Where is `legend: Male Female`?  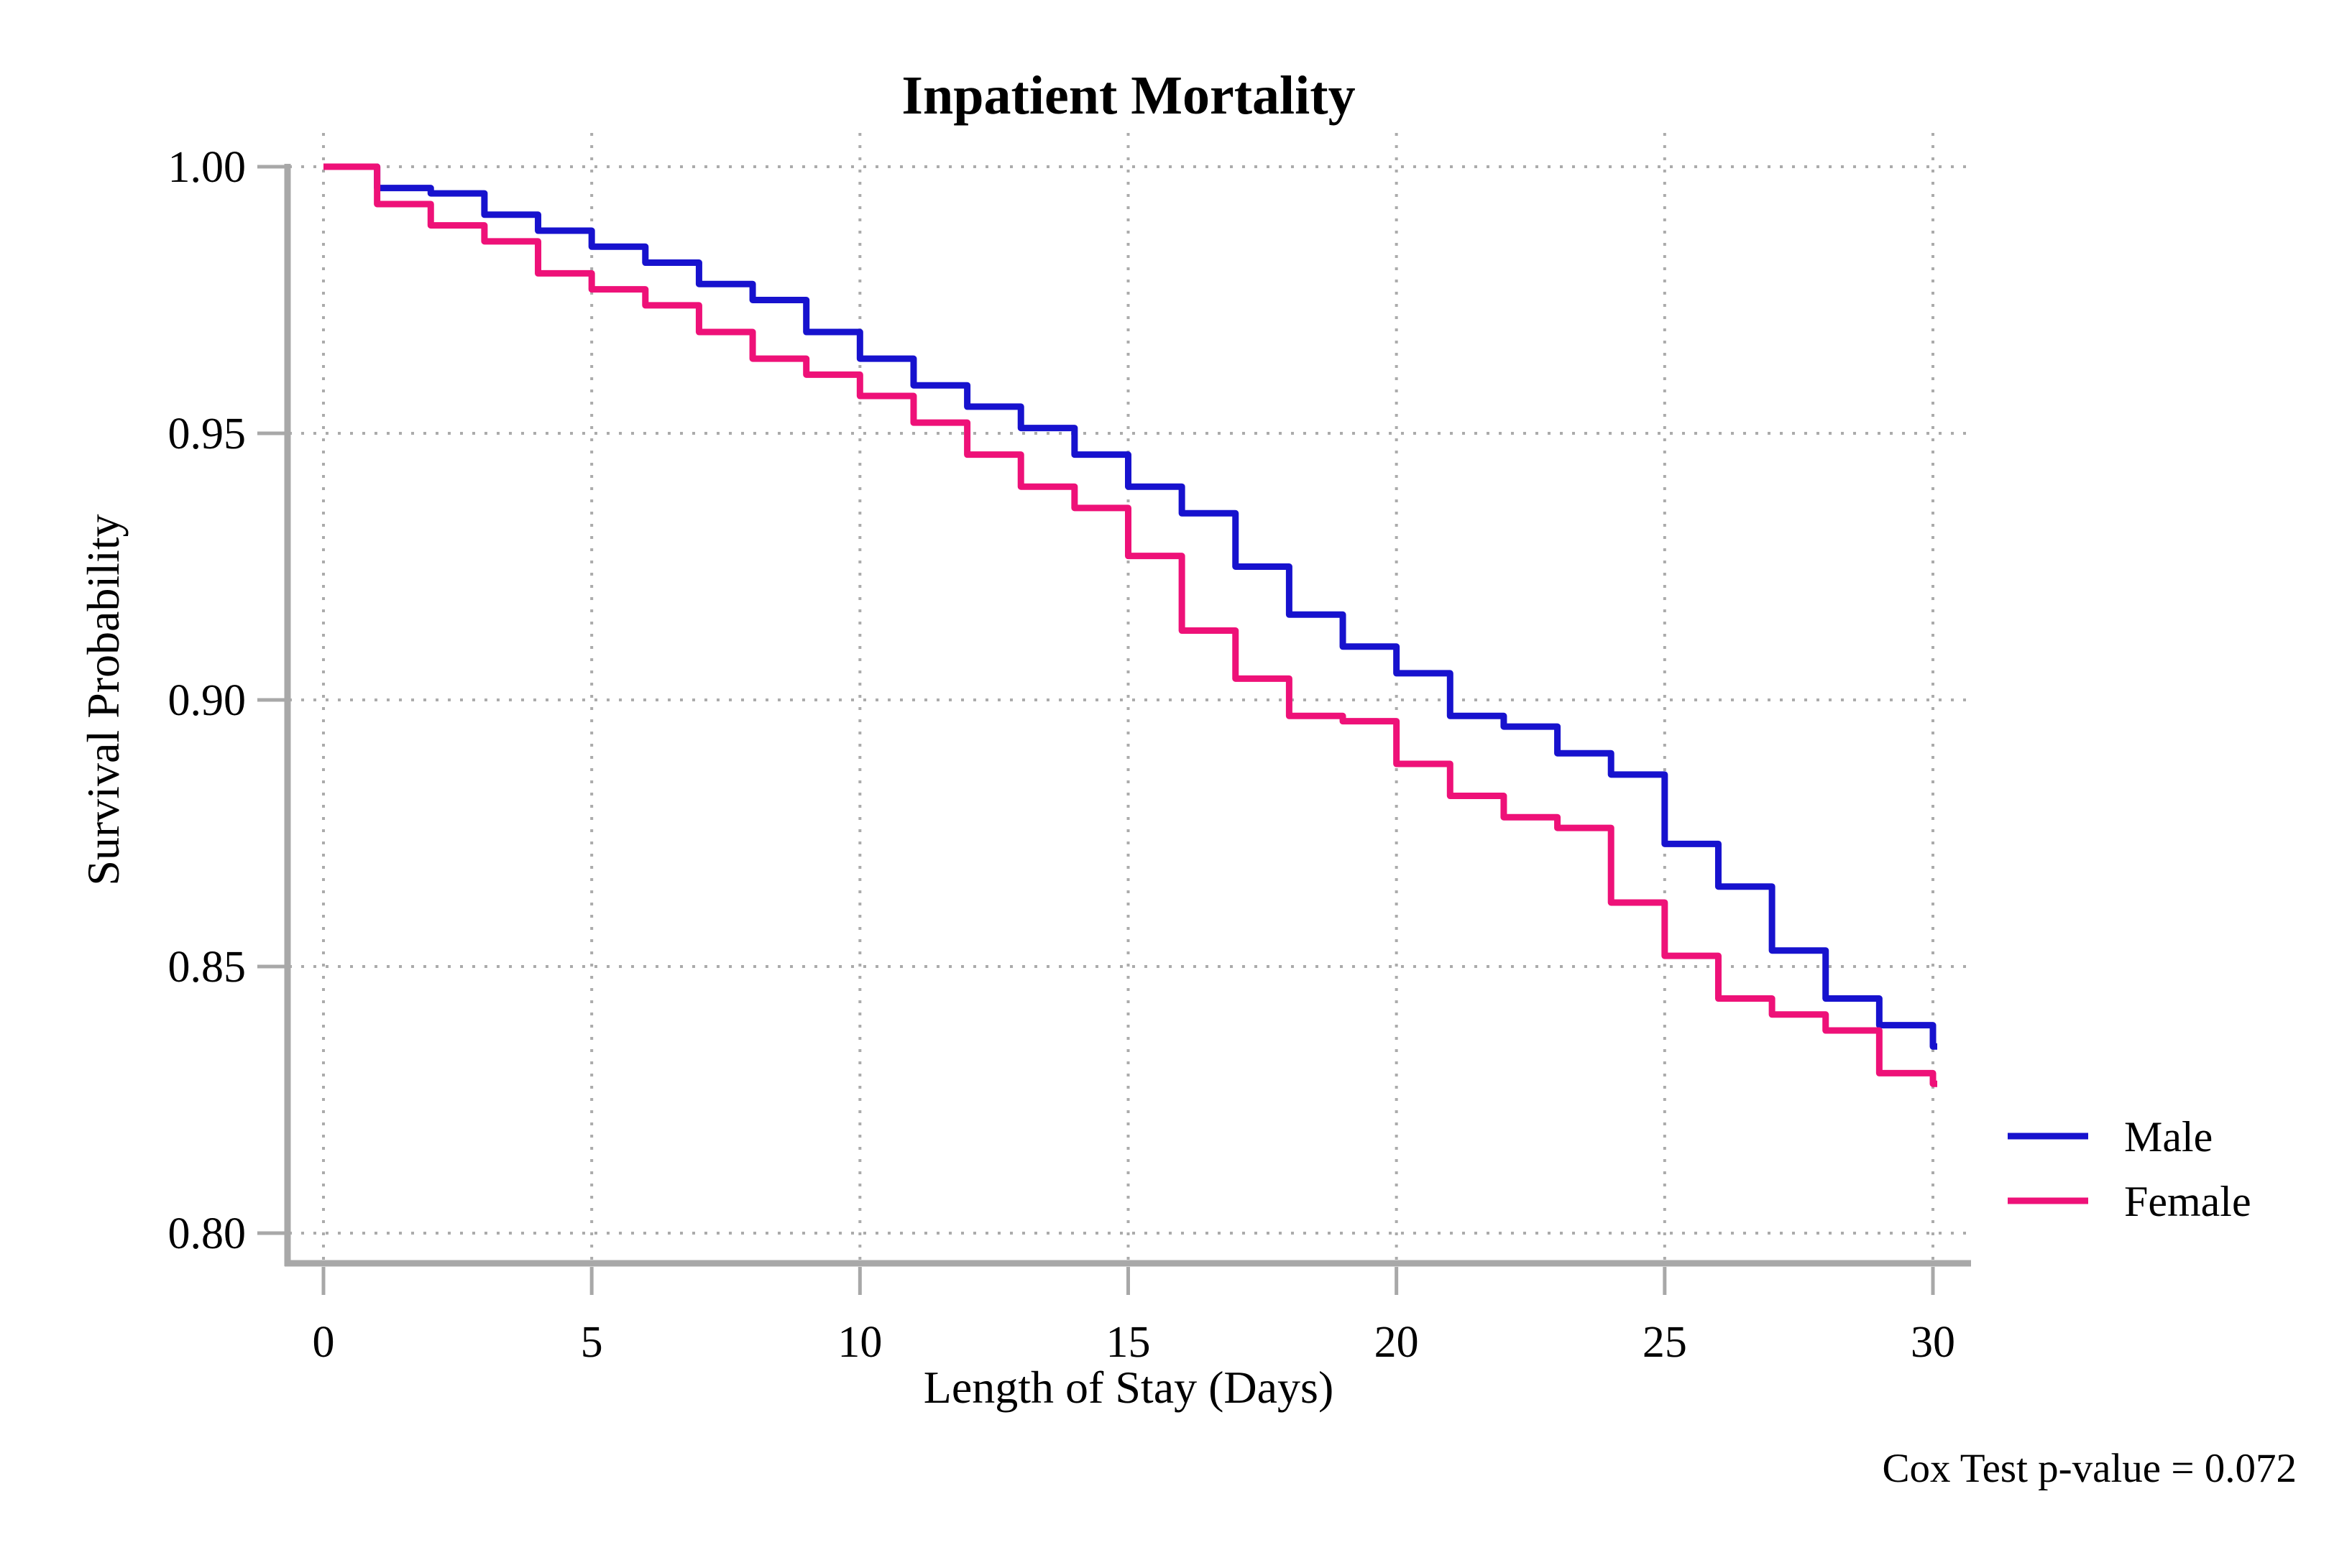 legend: Male Female is located at coordinates (2130, 1169).